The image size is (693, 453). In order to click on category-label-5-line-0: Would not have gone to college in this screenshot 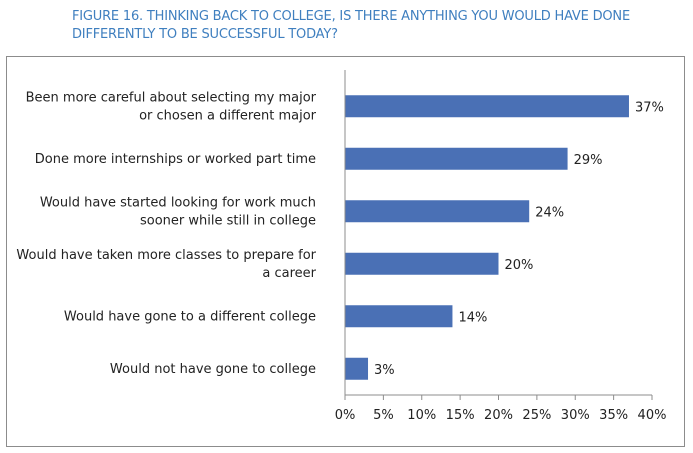, I will do `click(213, 369)`.